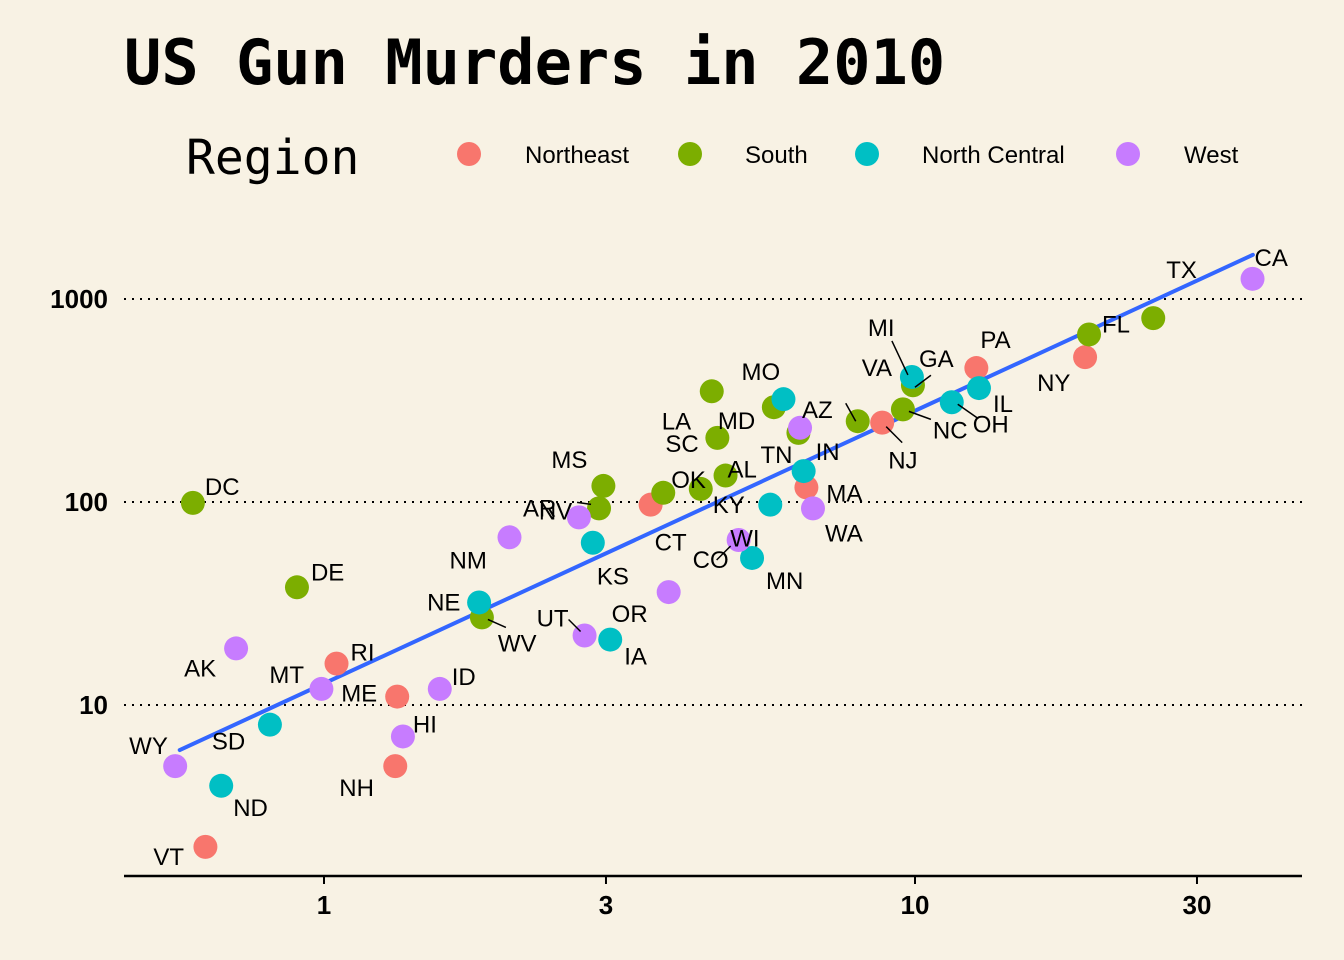  I want to click on leader-line-mi, so click(900, 358).